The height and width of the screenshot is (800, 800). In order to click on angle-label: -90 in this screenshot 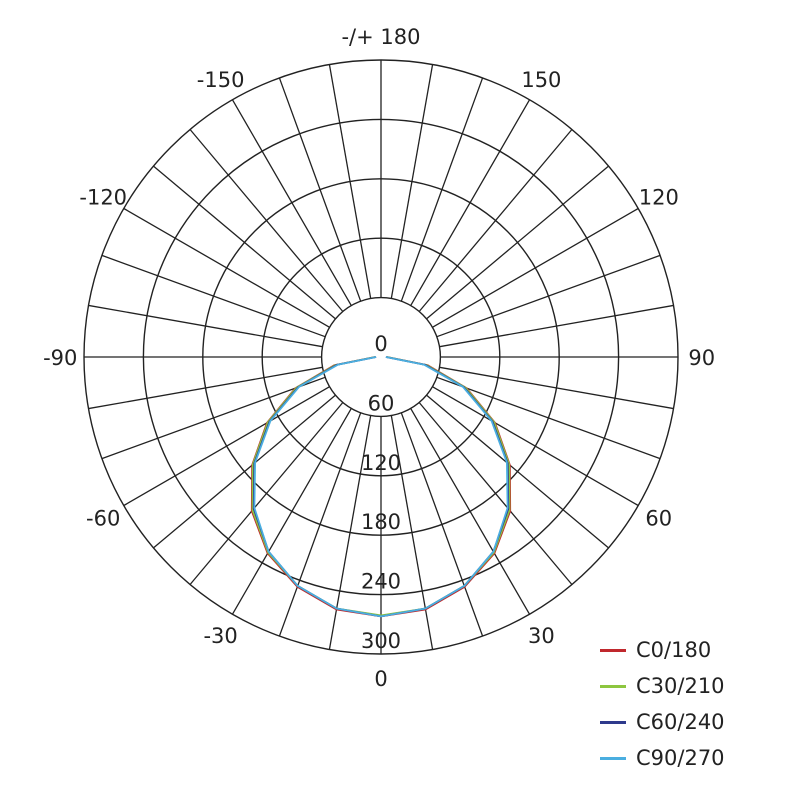, I will do `click(60, 358)`.